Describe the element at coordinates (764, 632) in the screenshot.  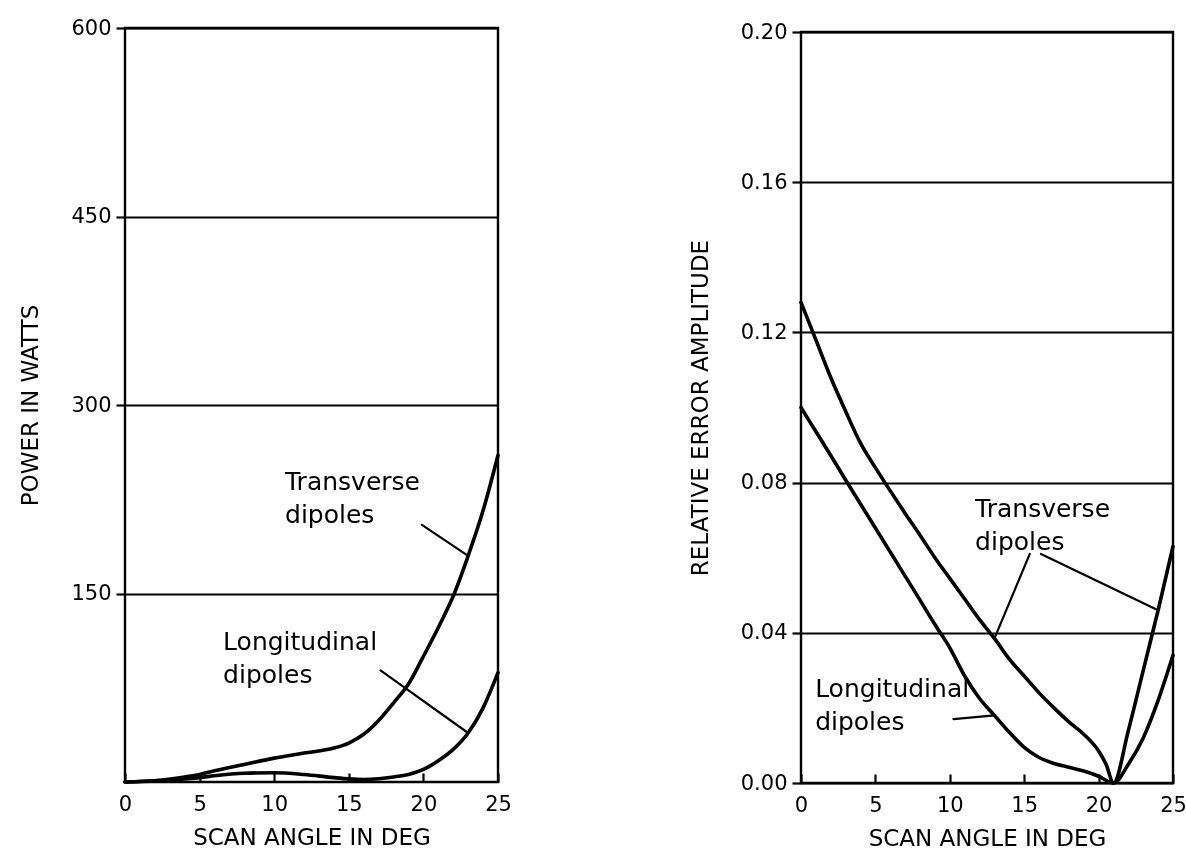
I see `y-tick-label: 0.04` at that location.